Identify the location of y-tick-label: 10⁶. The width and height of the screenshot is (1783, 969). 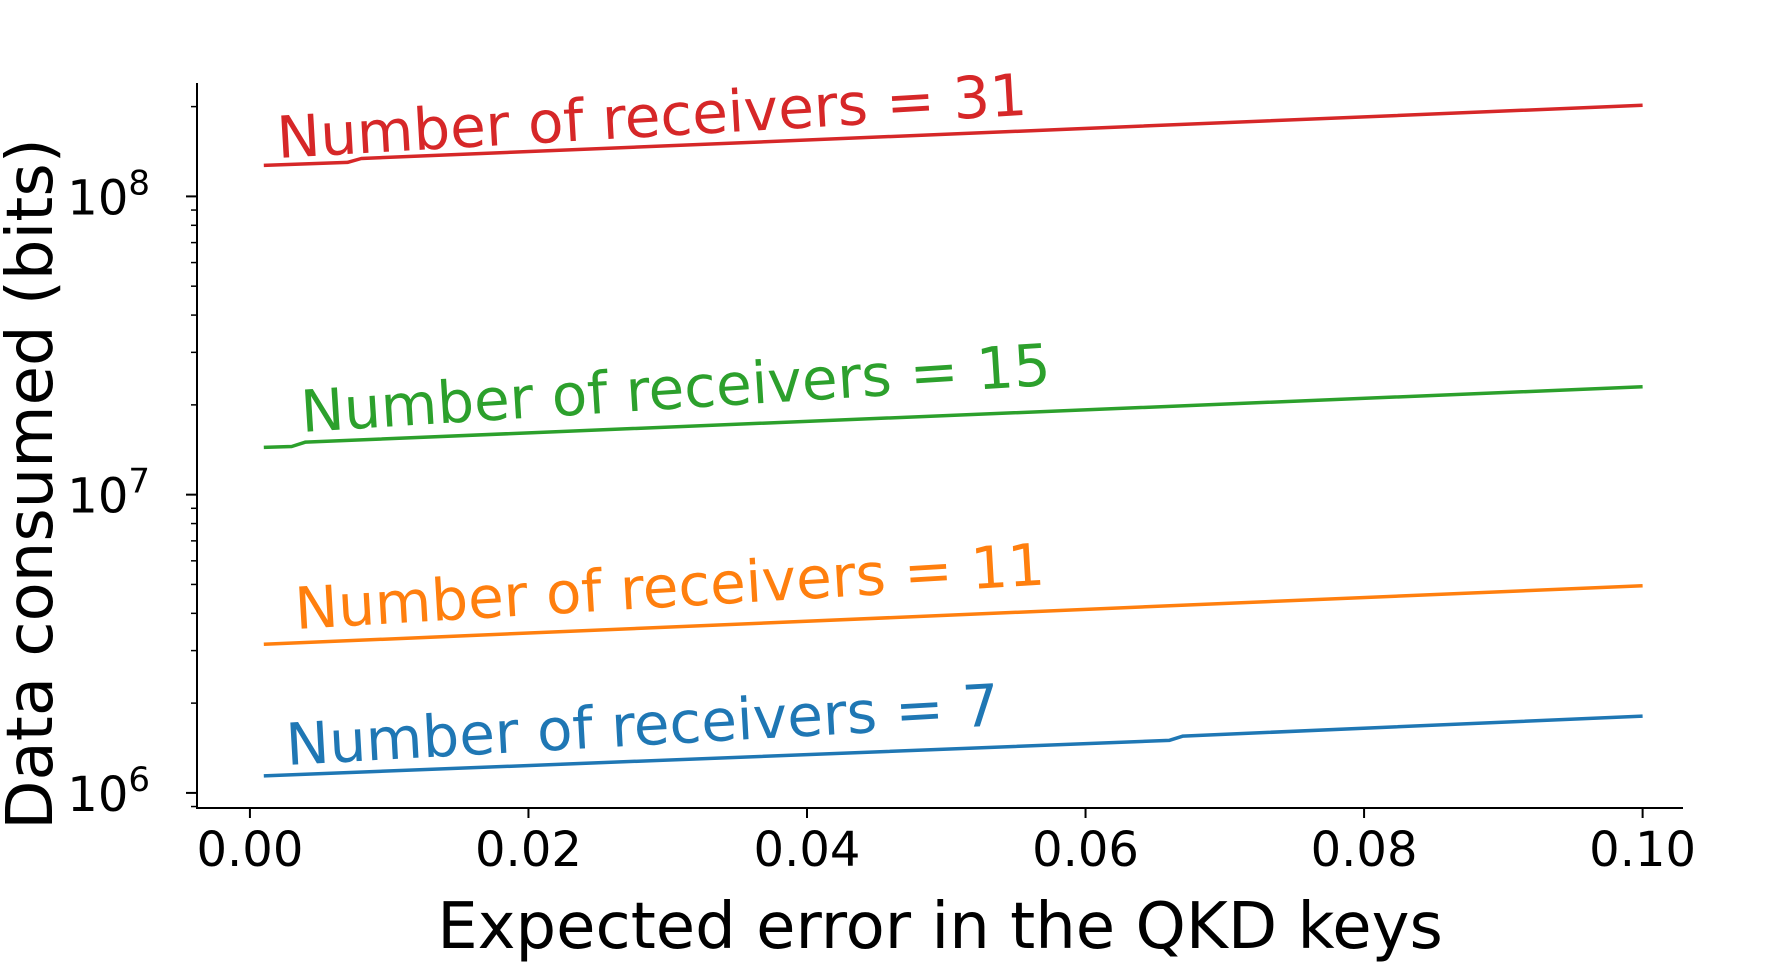
(108, 791).